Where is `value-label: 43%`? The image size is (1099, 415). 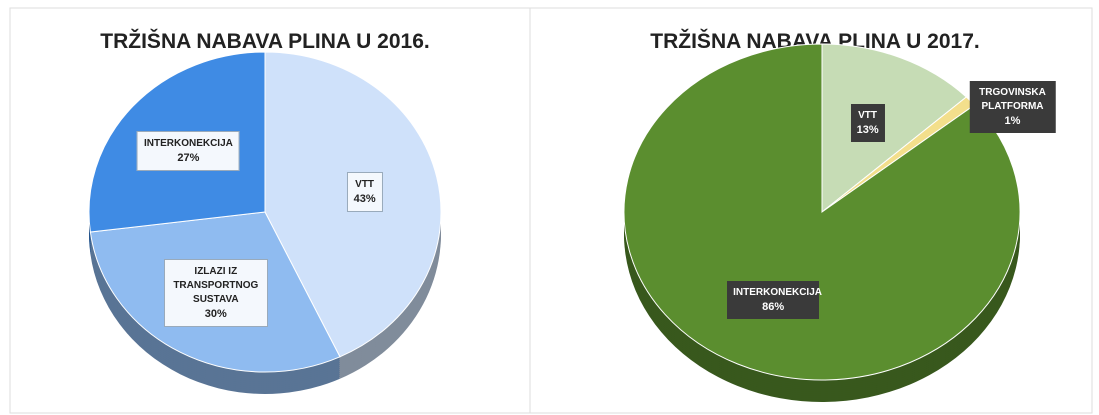
value-label: 43% is located at coordinates (364, 198).